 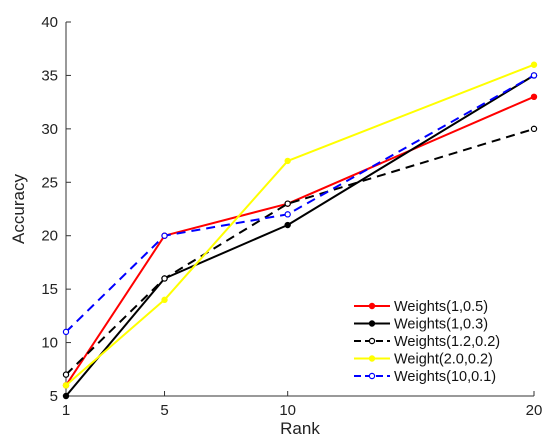 I want to click on y-tick-label: 20, so click(x=49, y=236).